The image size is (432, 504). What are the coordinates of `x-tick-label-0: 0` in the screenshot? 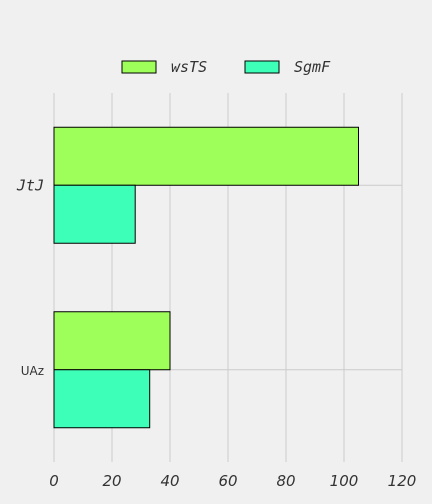 It's located at (54, 481).